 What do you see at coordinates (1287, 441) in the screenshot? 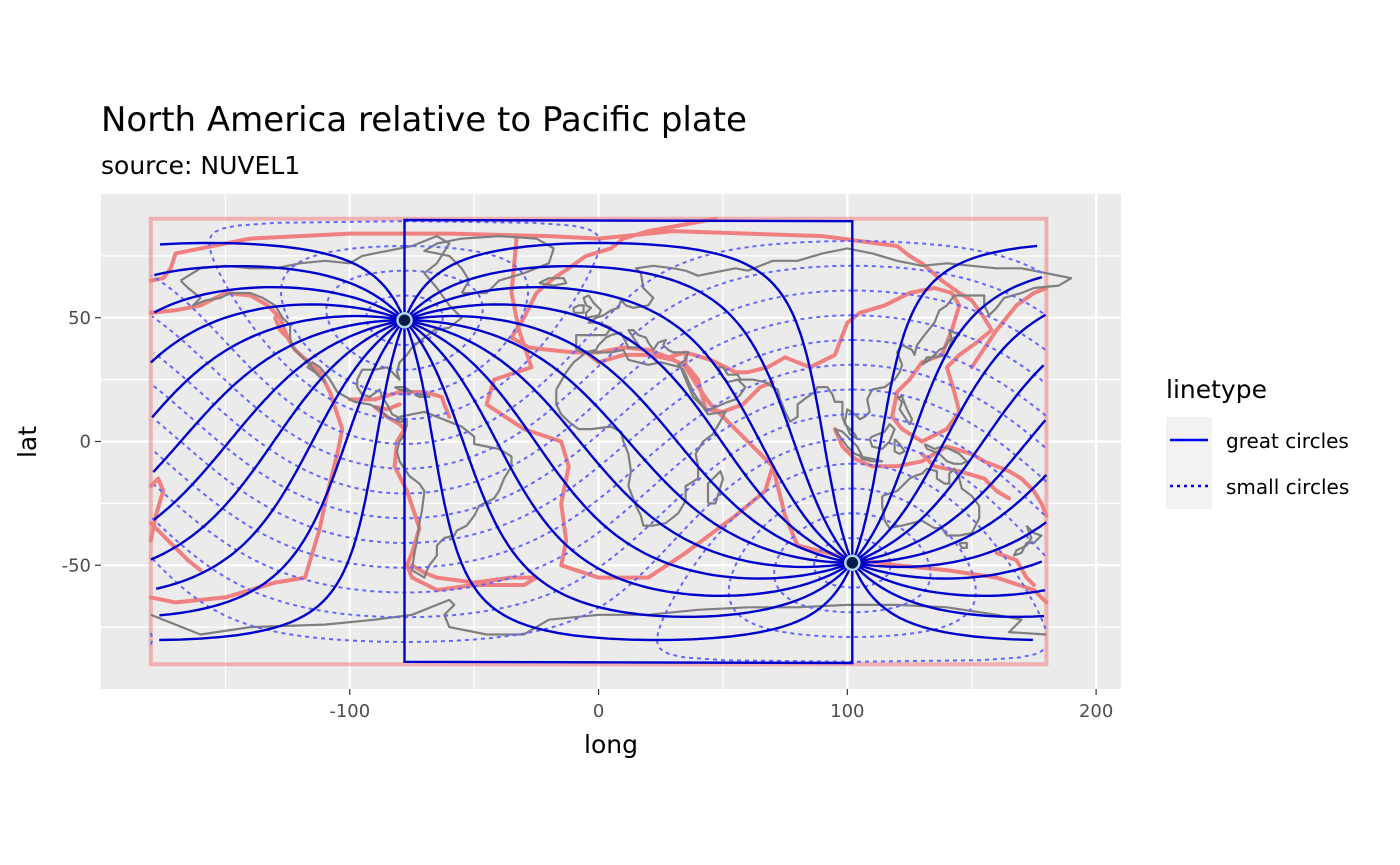
I see `legend-label-great-circles: great circles` at bounding box center [1287, 441].